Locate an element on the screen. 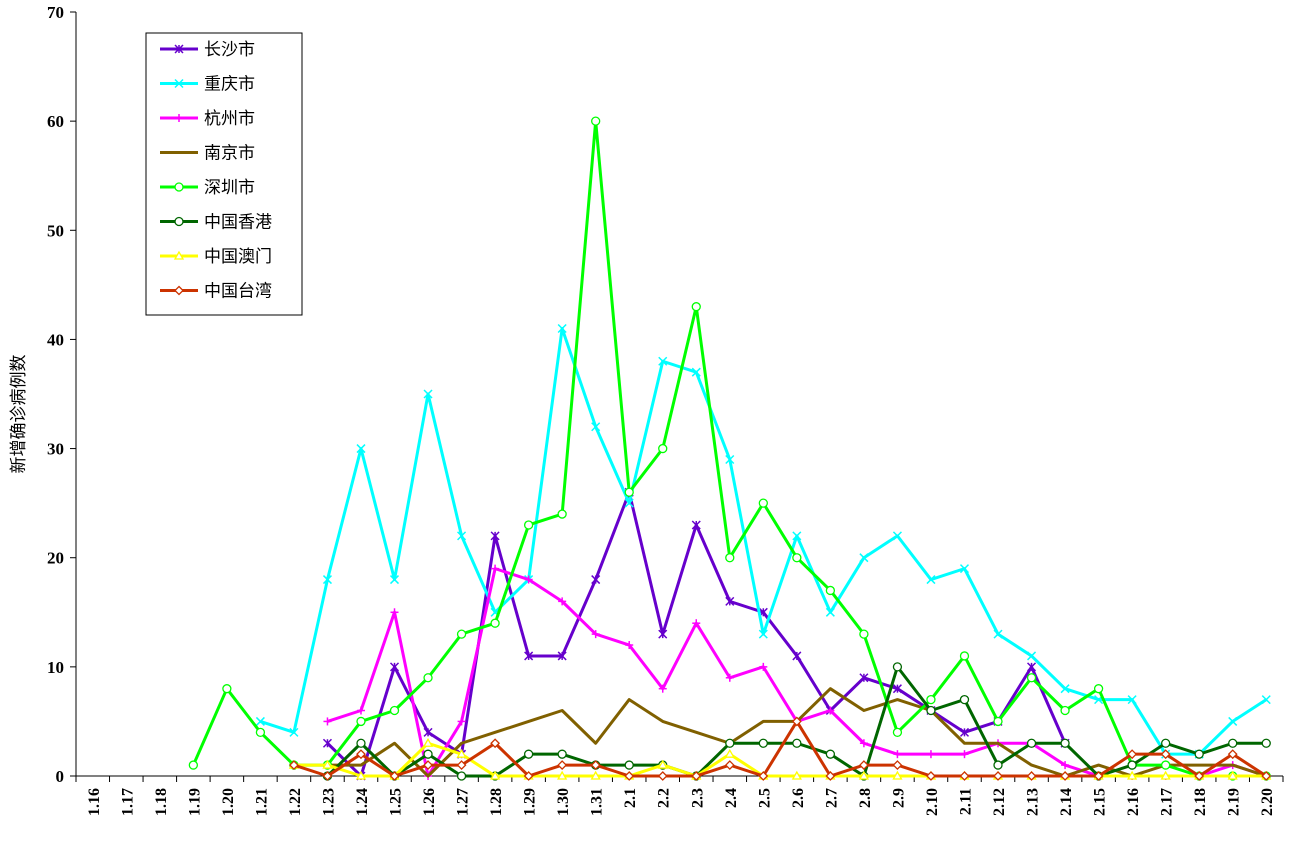 This screenshot has height=852, width=1303. x-tick-label: 1.24 is located at coordinates (362, 802).